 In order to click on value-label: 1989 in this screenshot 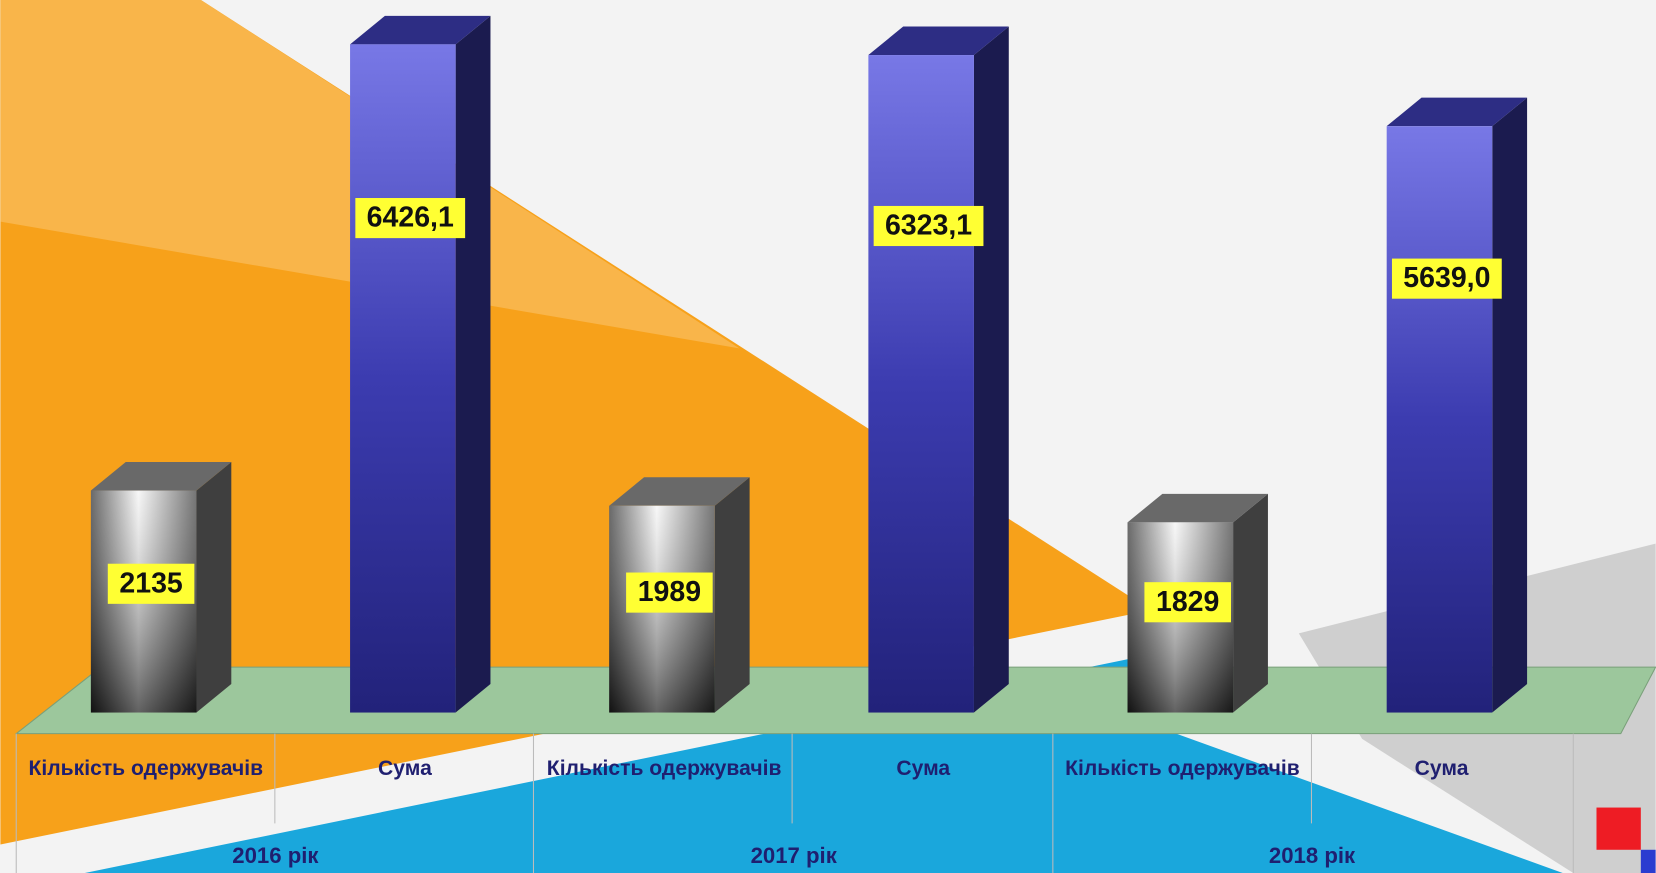, I will do `click(669, 592)`.